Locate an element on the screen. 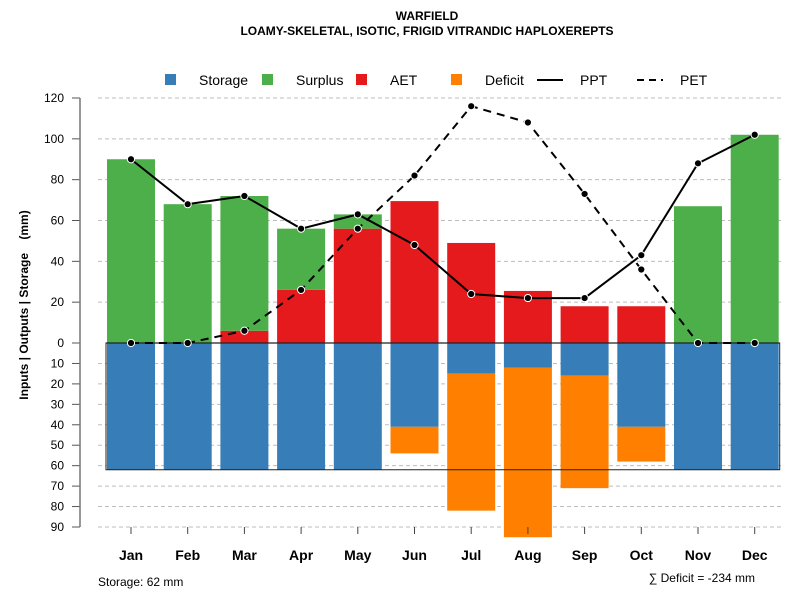  y-tick-label-lower: 60 is located at coordinates (58, 466).